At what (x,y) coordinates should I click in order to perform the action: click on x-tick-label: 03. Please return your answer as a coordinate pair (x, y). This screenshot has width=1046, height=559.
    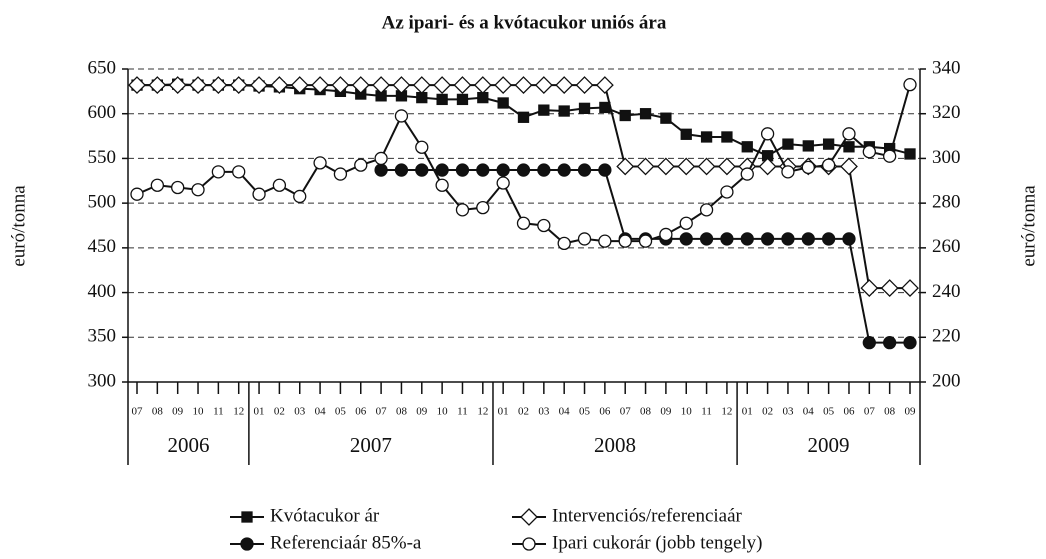
    Looking at the image, I should click on (544, 412).